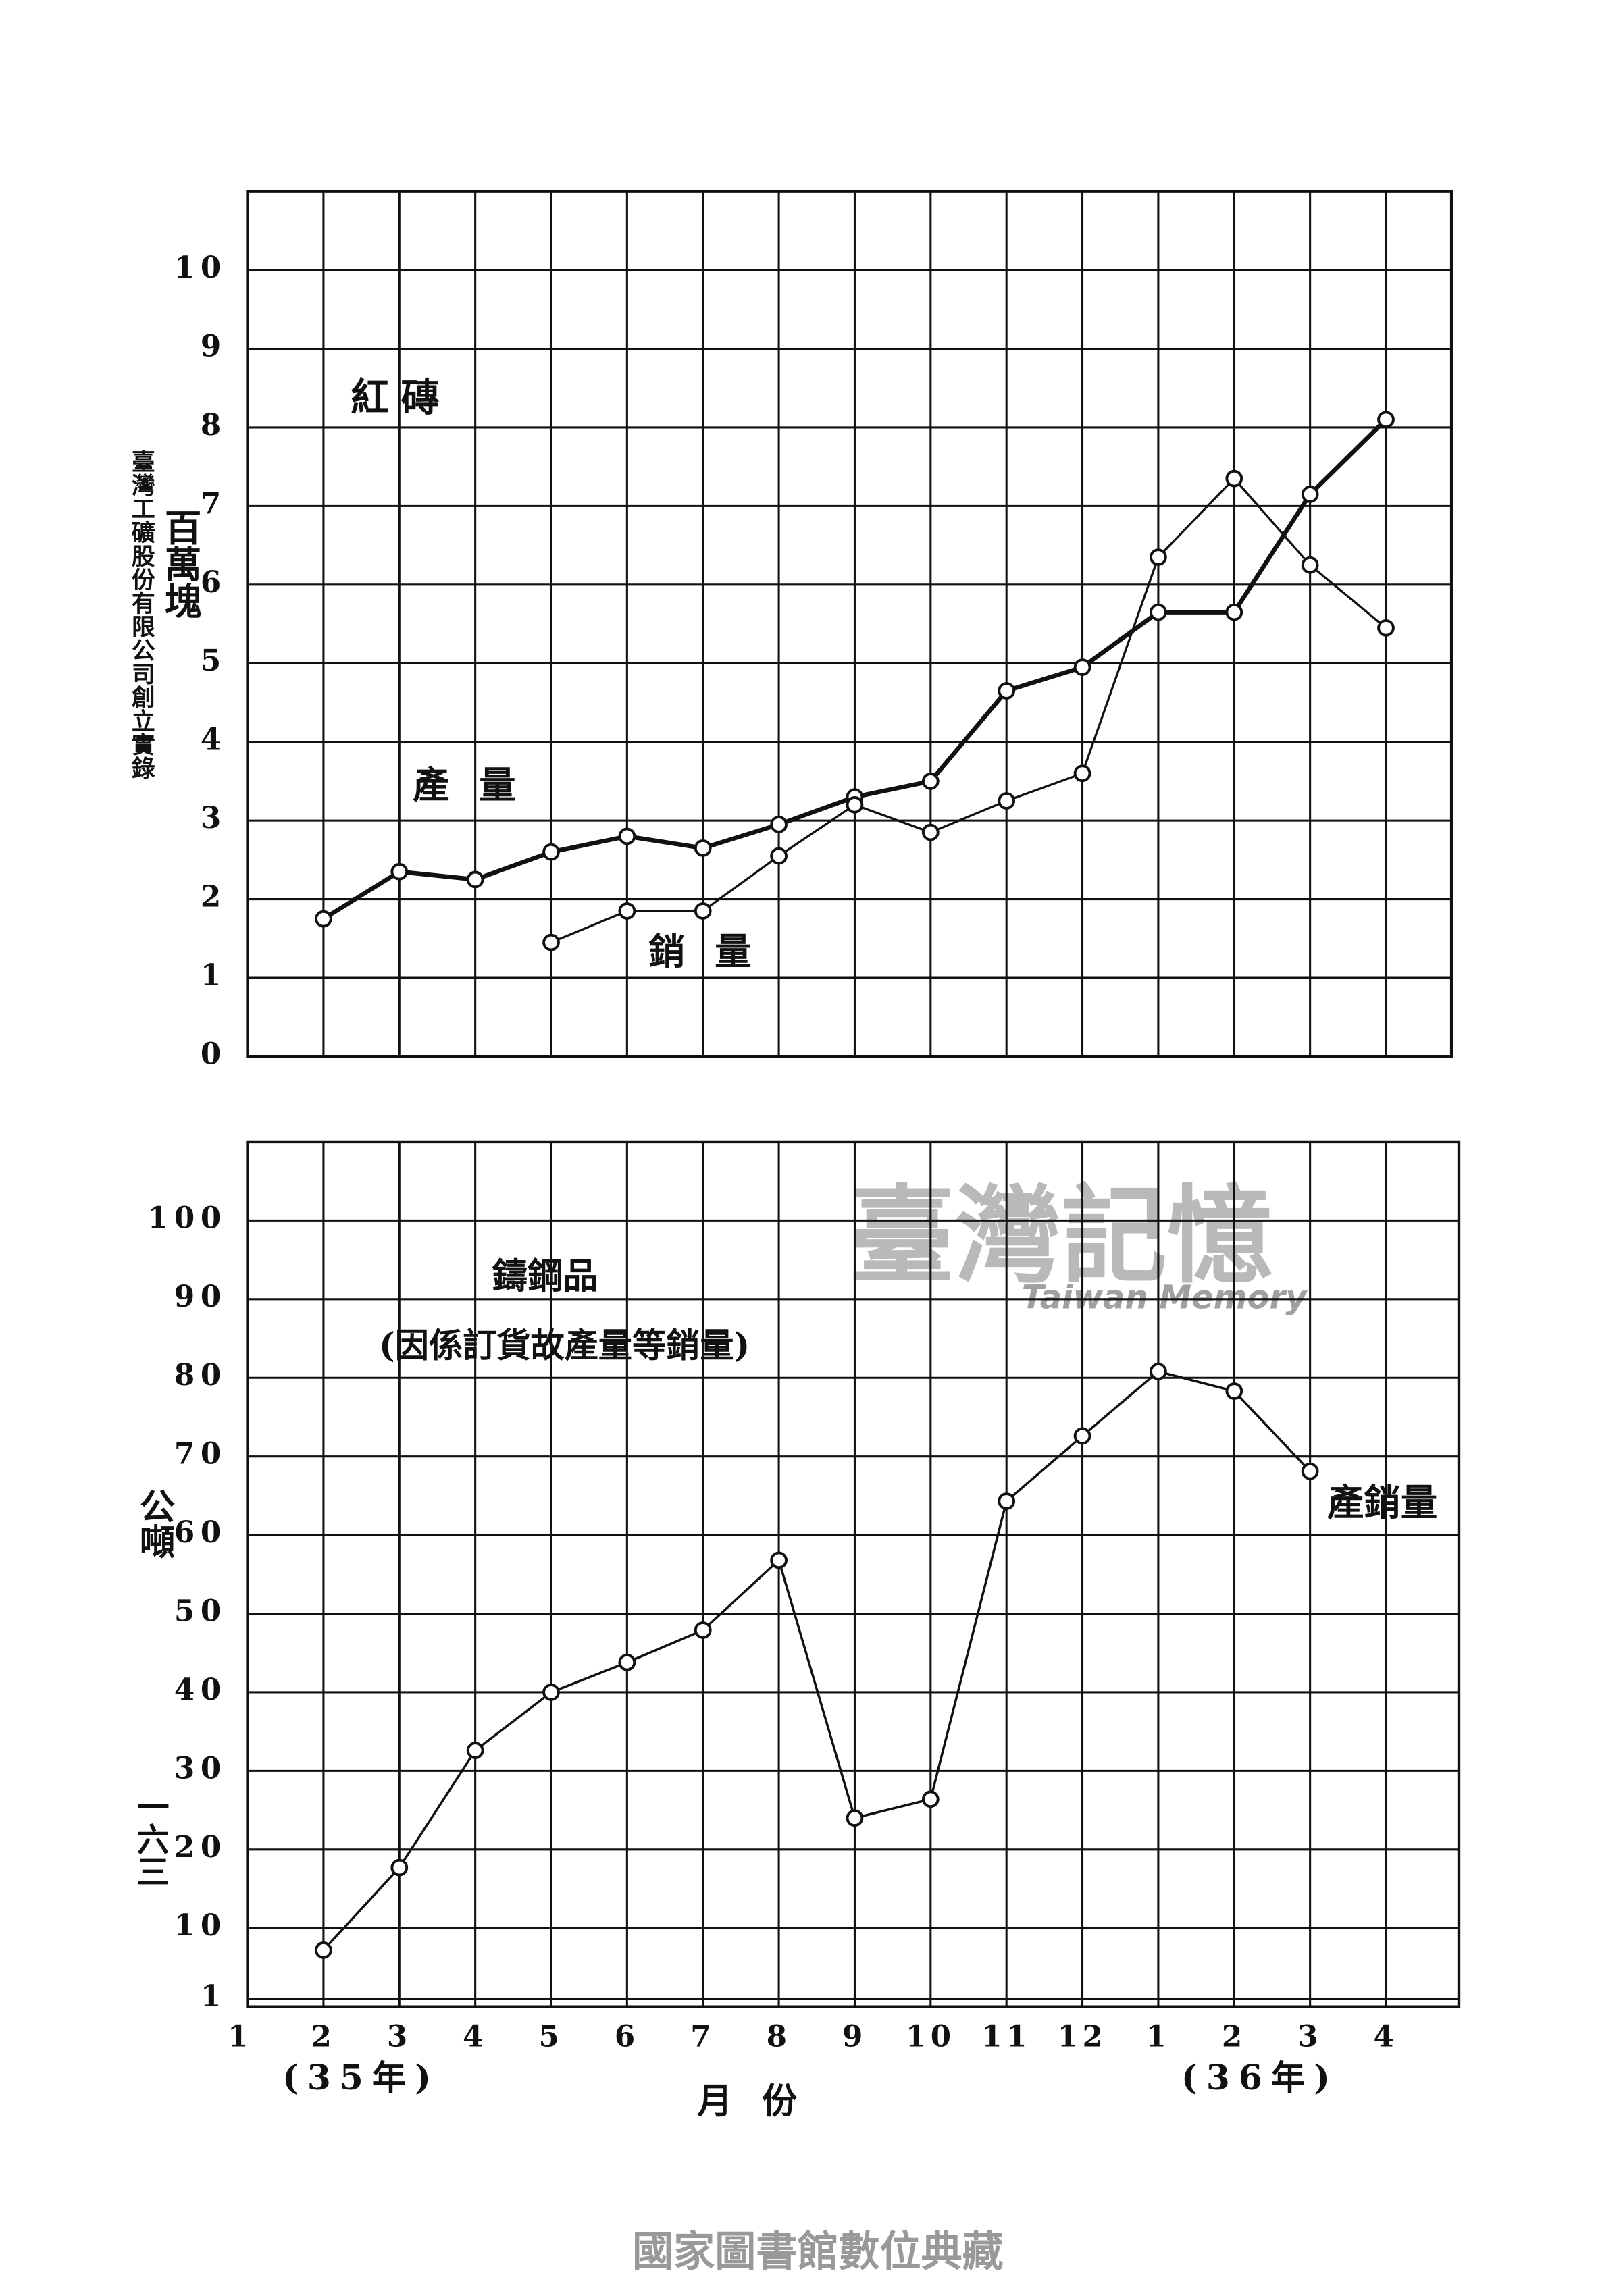 This screenshot has height=2296, width=1621. Describe the element at coordinates (627, 2037) in the screenshot. I see `x-tick-label: 6` at that location.